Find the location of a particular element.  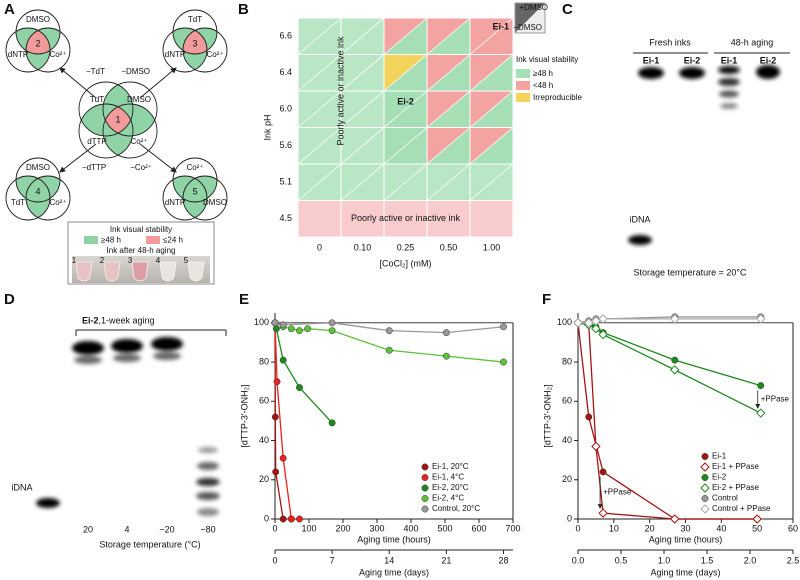

panel-letter: D is located at coordinates (9, 299).